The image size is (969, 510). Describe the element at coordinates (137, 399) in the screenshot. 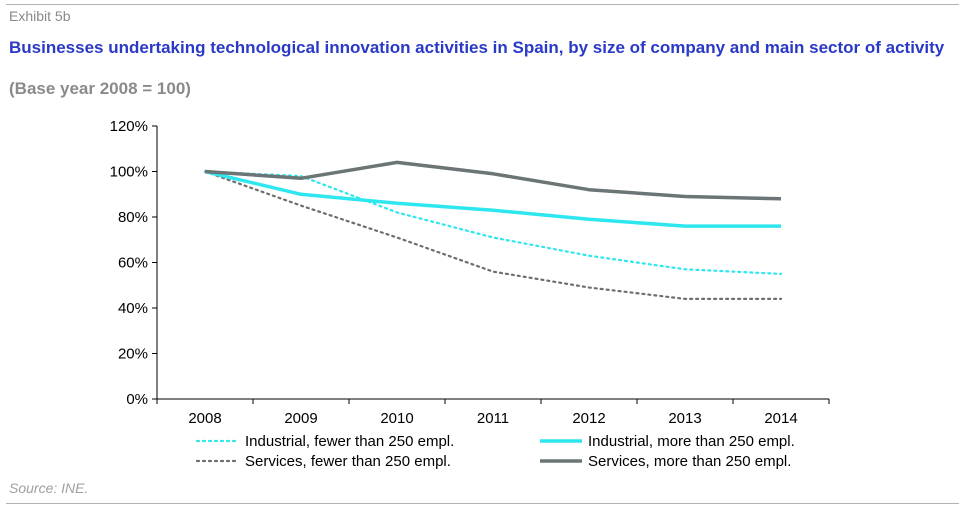

I see `y-tick-label: 0%` at that location.